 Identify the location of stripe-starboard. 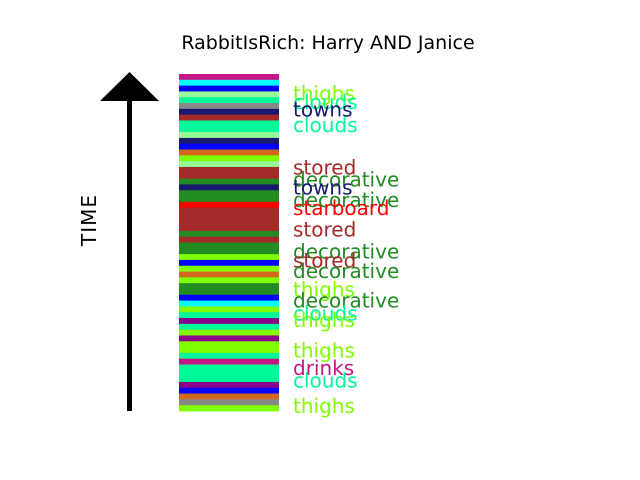
(229, 205).